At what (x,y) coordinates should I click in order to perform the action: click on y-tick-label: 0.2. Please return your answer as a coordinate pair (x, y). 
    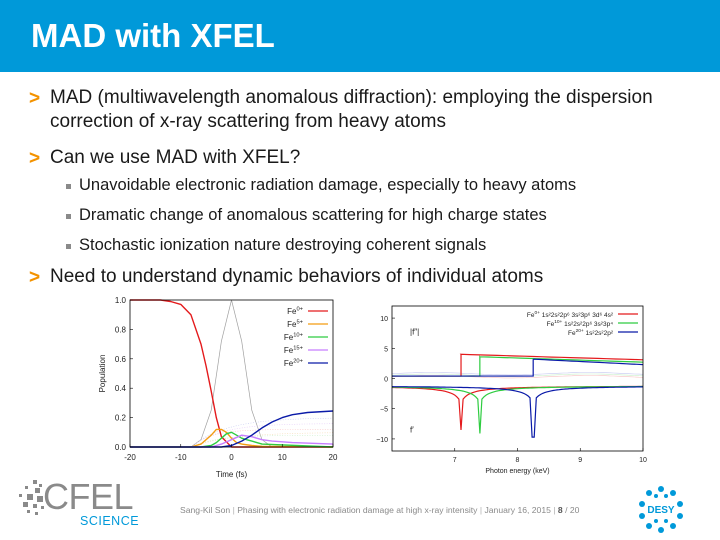
    Looking at the image, I should click on (121, 418).